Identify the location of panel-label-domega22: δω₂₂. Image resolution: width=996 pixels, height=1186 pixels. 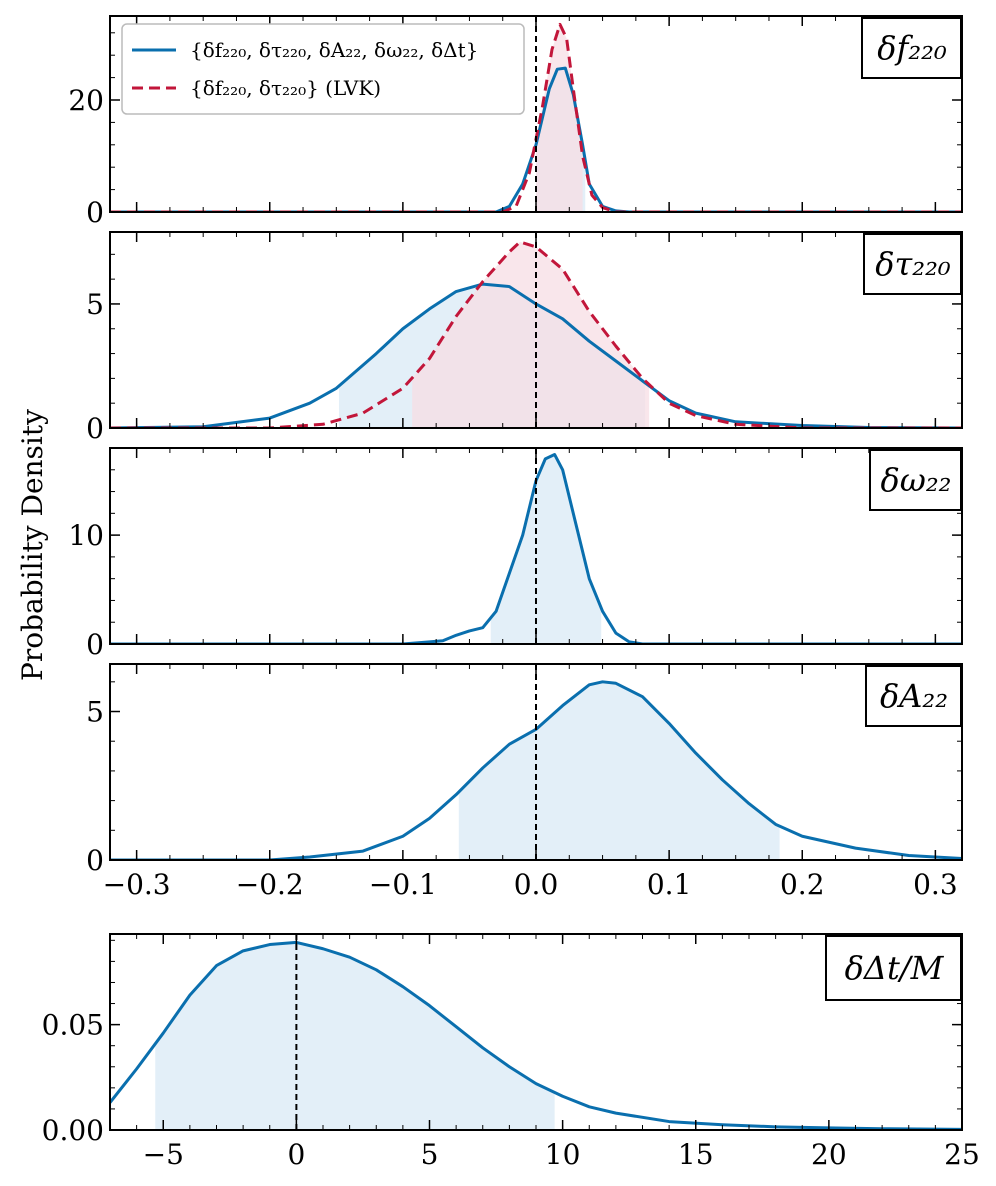
(915, 480).